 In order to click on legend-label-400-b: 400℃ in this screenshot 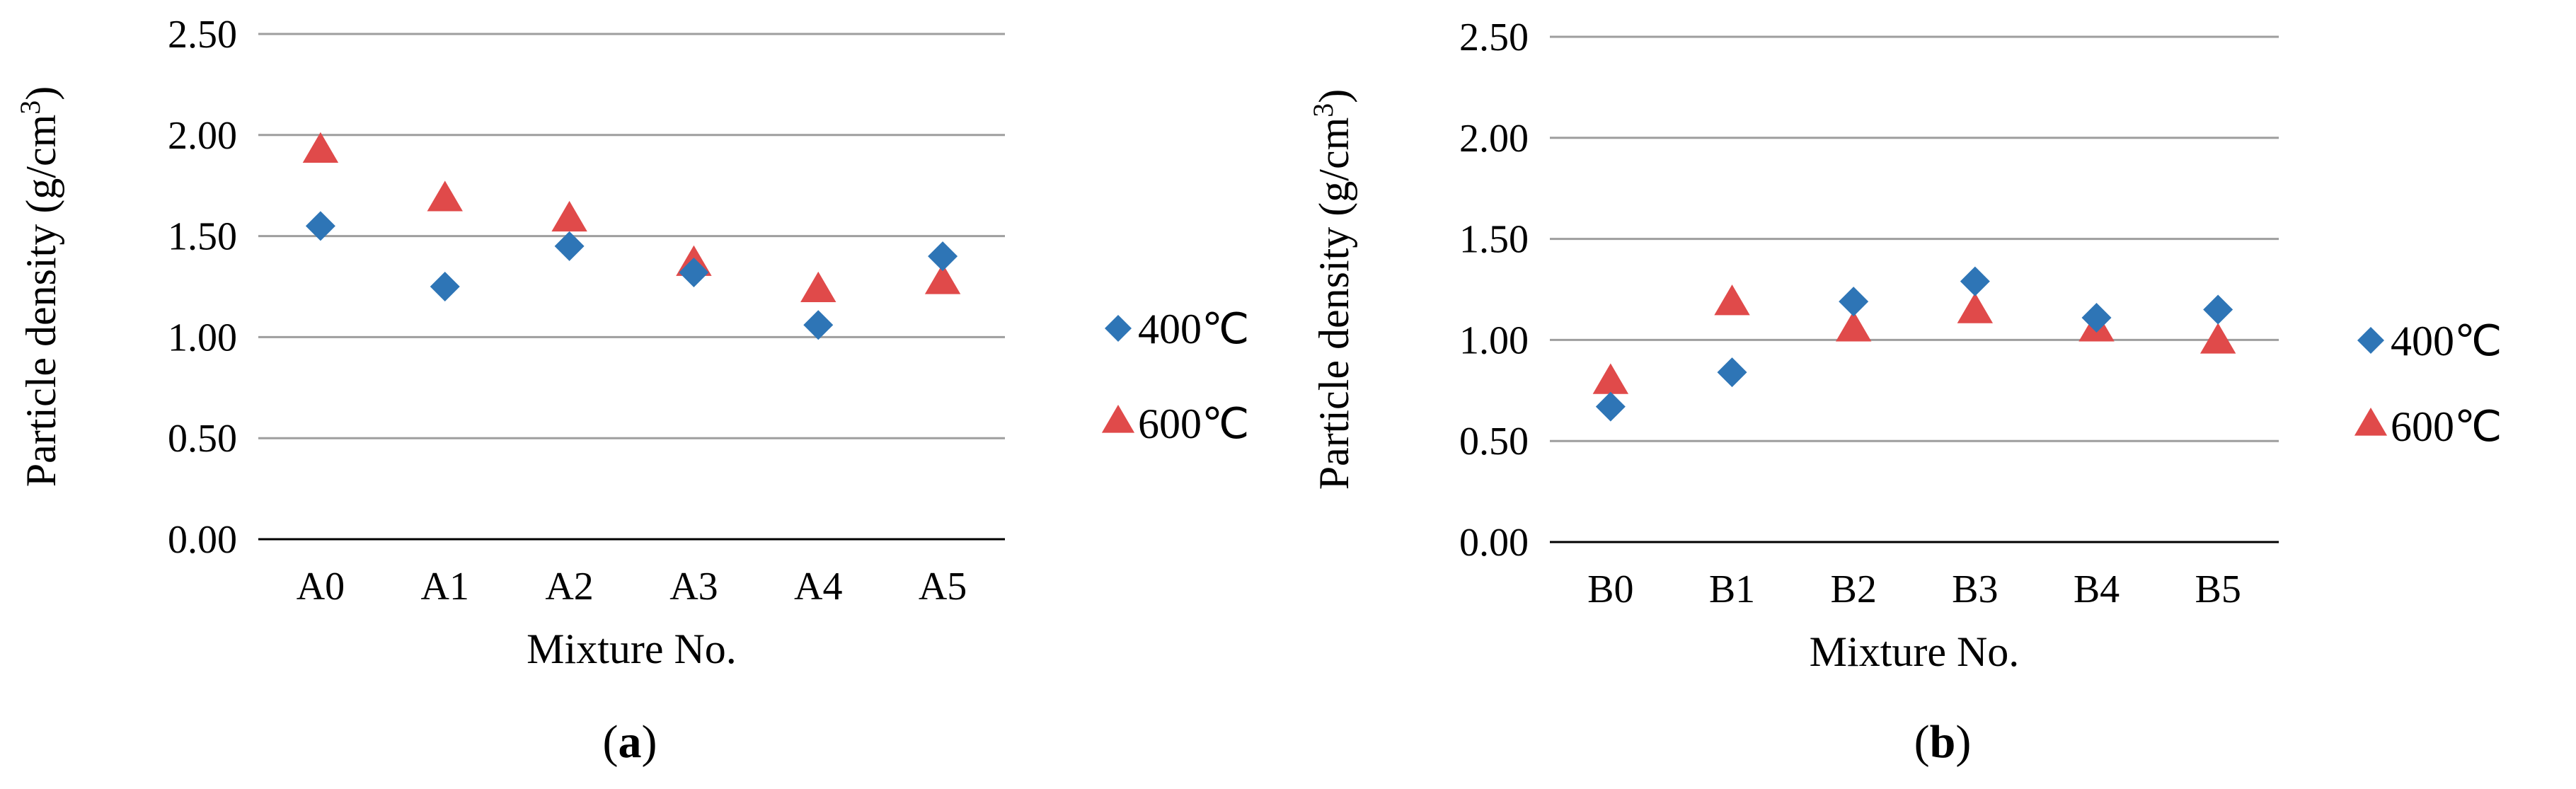, I will do `click(2446, 341)`.